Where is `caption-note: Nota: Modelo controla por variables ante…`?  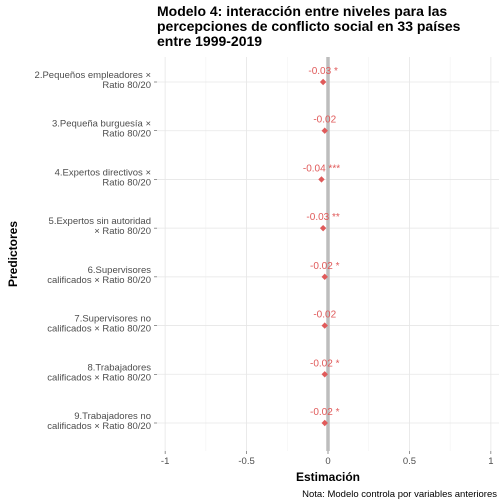 caption-note: Nota: Modelo controla por variables ante… is located at coordinates (399, 494).